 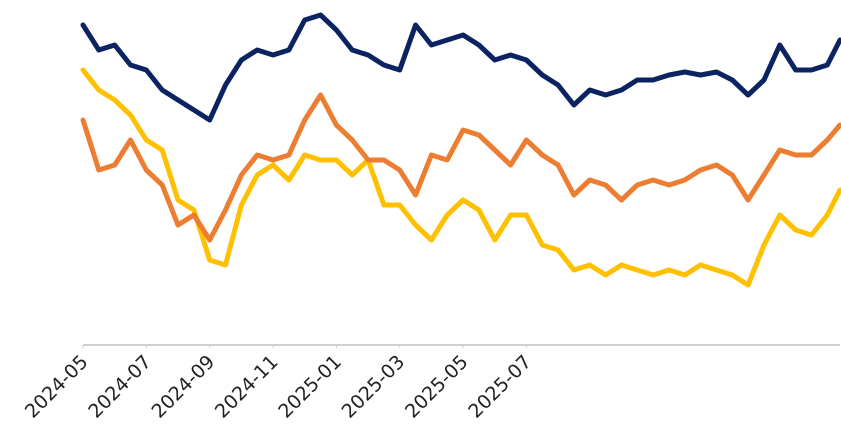 I want to click on x-tick-label: 2025-01, so click(x=310, y=387).